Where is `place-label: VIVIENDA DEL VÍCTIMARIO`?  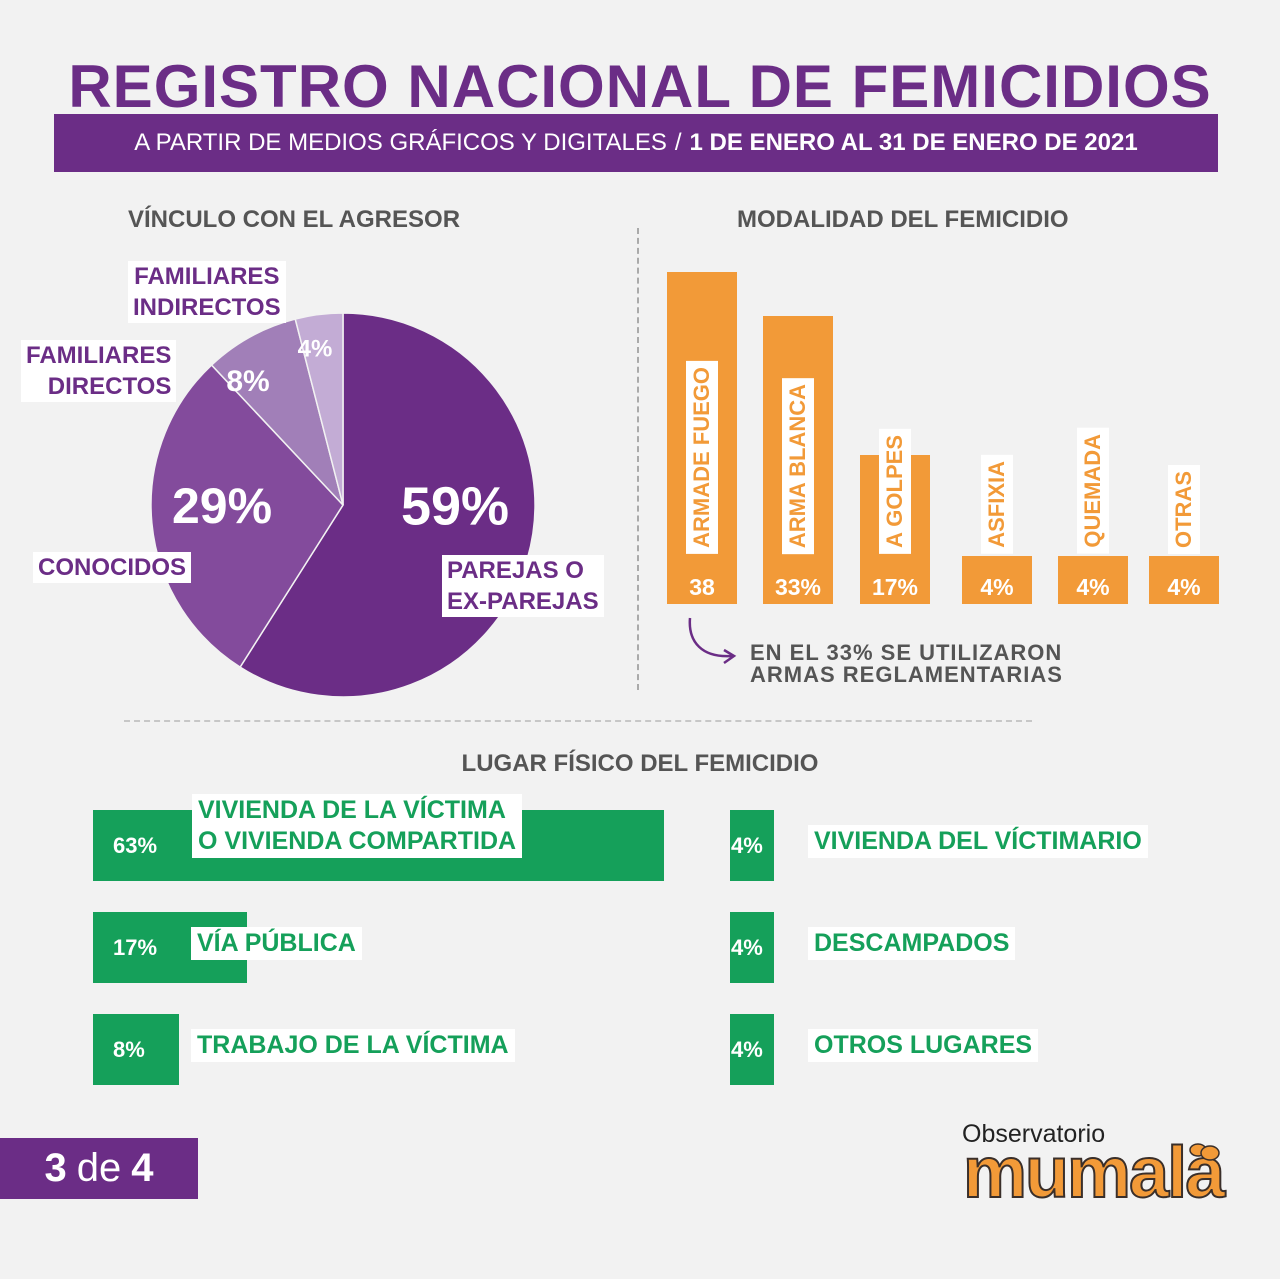
place-label: VIVIENDA DEL VÍCTIMARIO is located at coordinates (978, 841).